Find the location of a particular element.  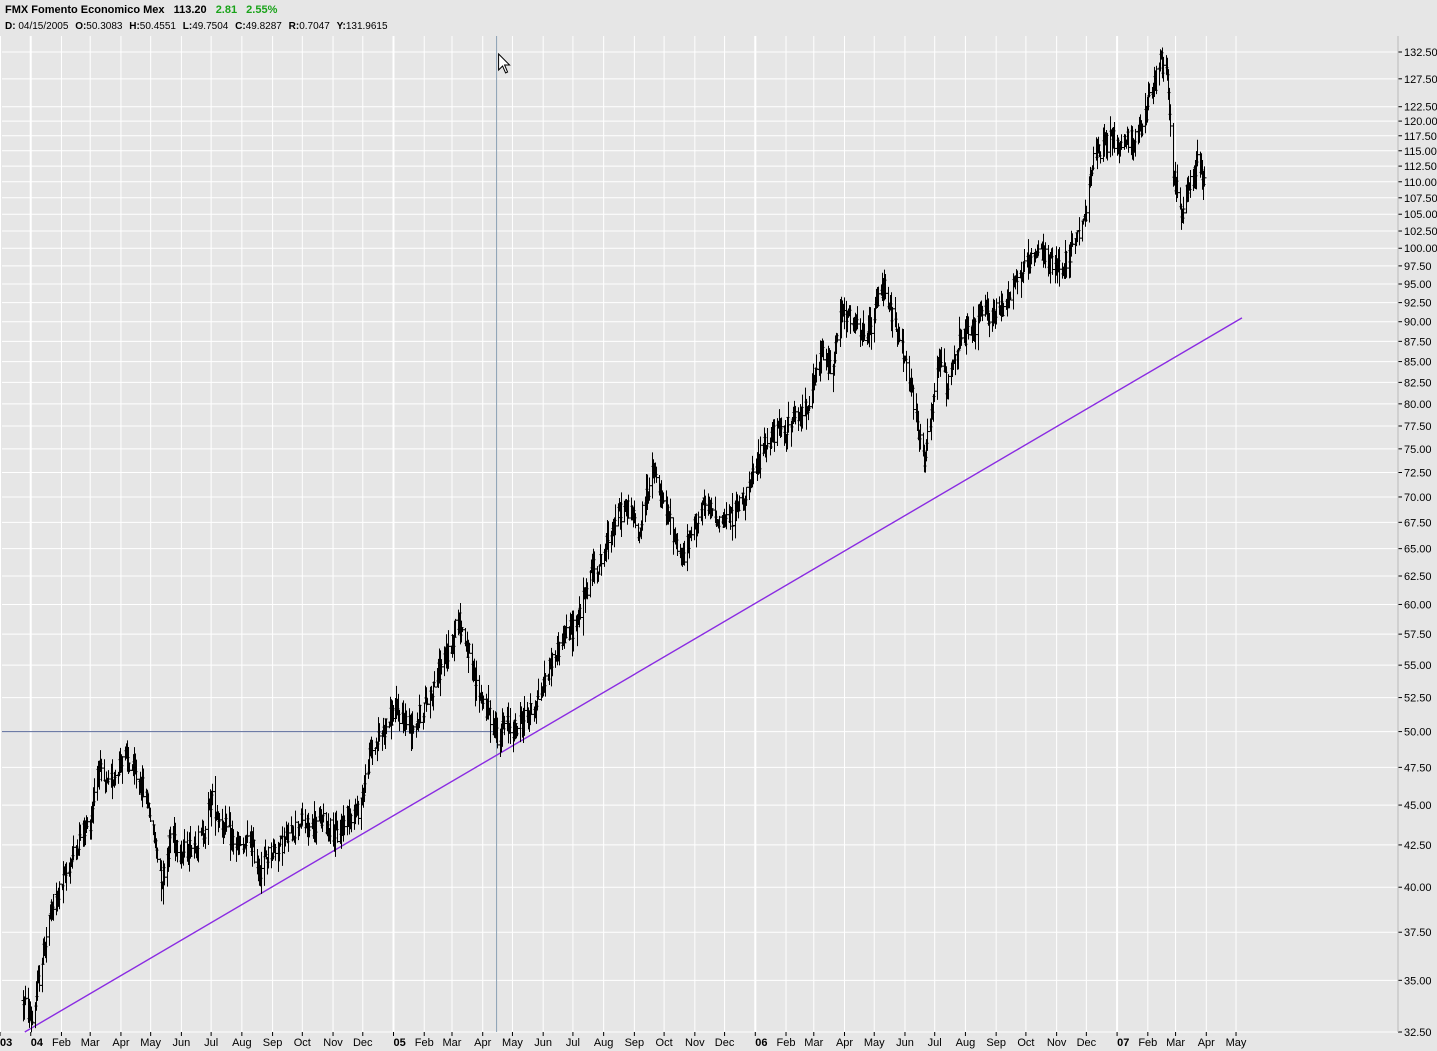

cursor-arrow-icon is located at coordinates (504, 63).